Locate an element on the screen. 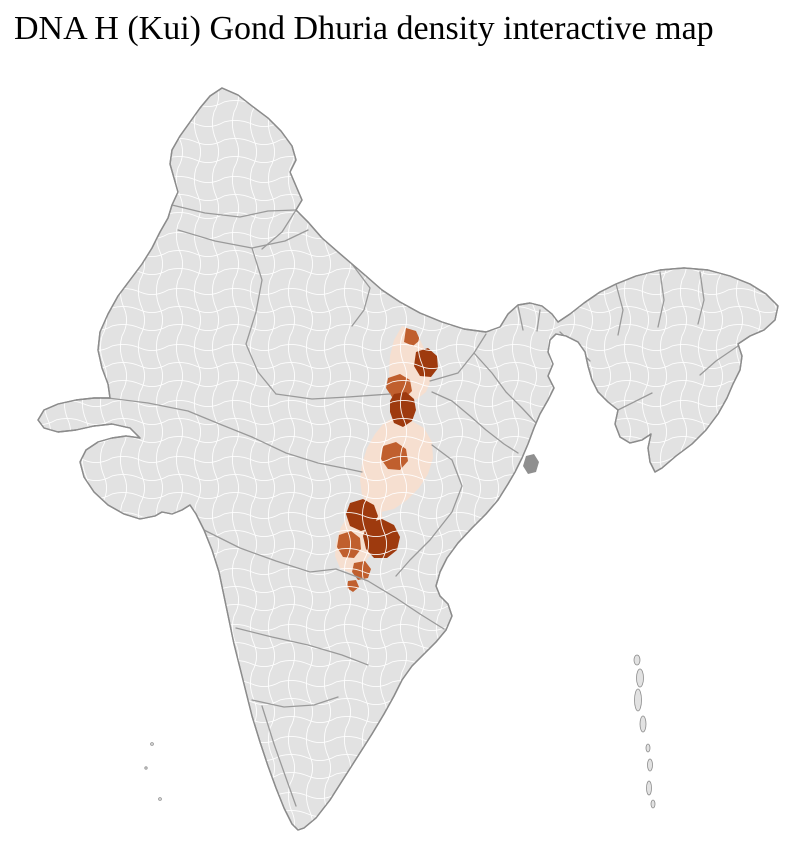  lakshadweep-islands is located at coordinates (153, 771).